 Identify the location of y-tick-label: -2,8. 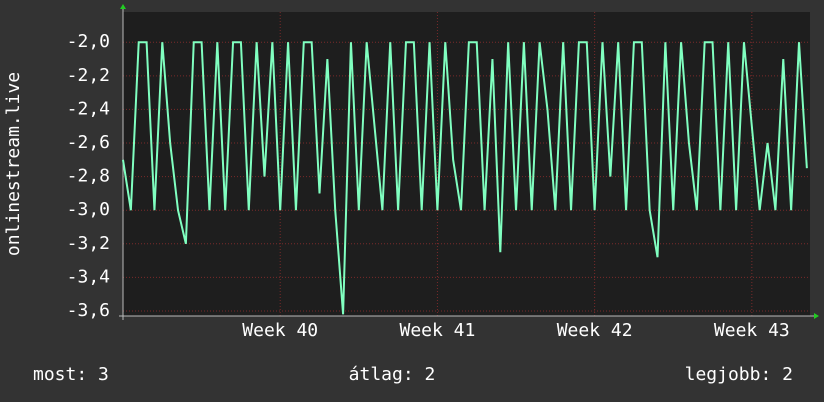
(88, 176).